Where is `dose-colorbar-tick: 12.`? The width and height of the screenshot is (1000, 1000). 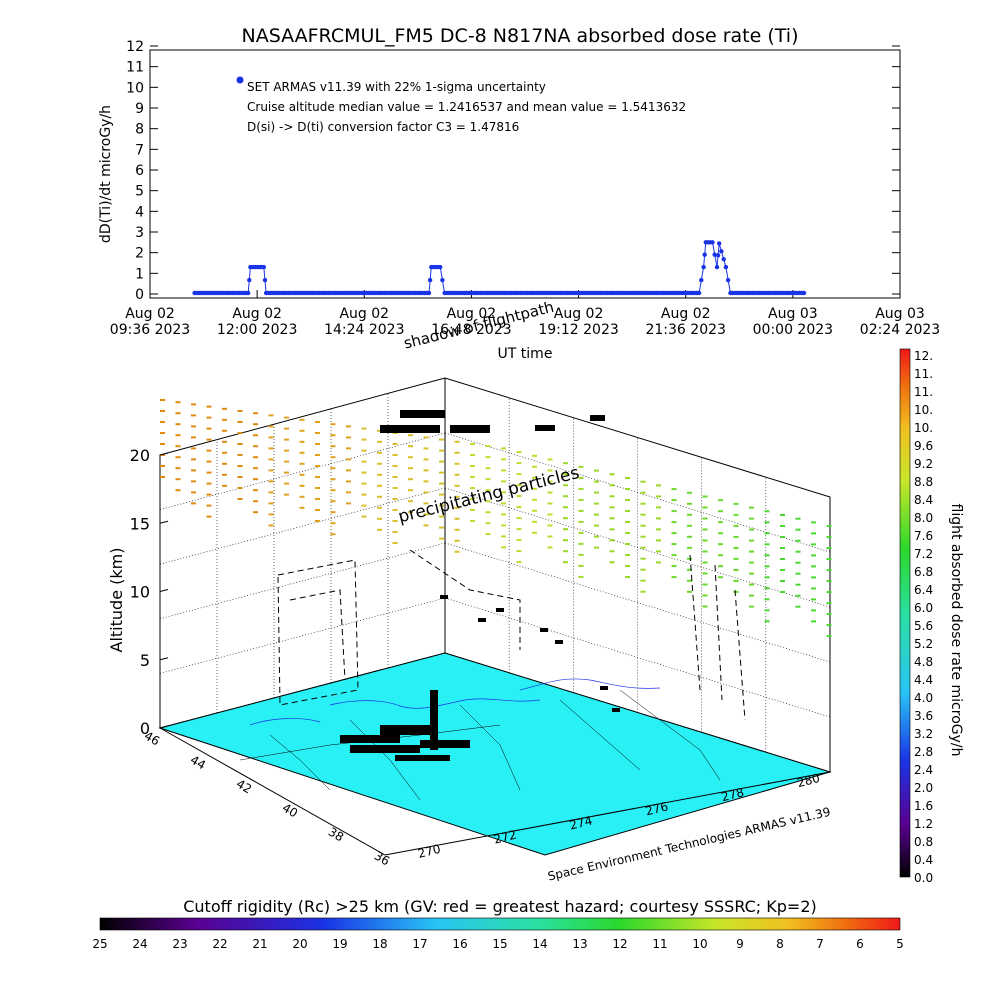
dose-colorbar-tick: 12. is located at coordinates (923, 356).